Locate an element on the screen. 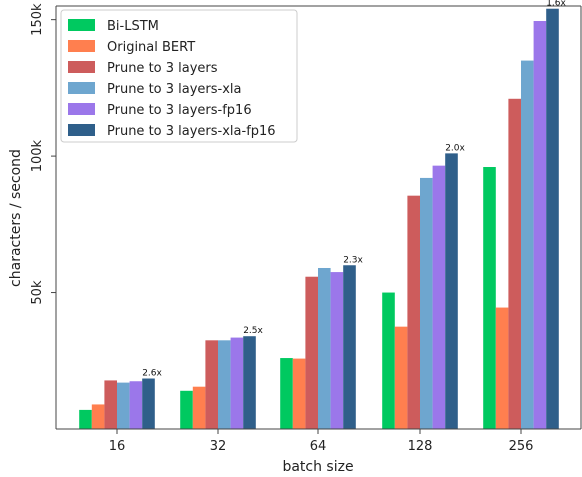  y-tick-label-50k: 50k is located at coordinates (37, 292).